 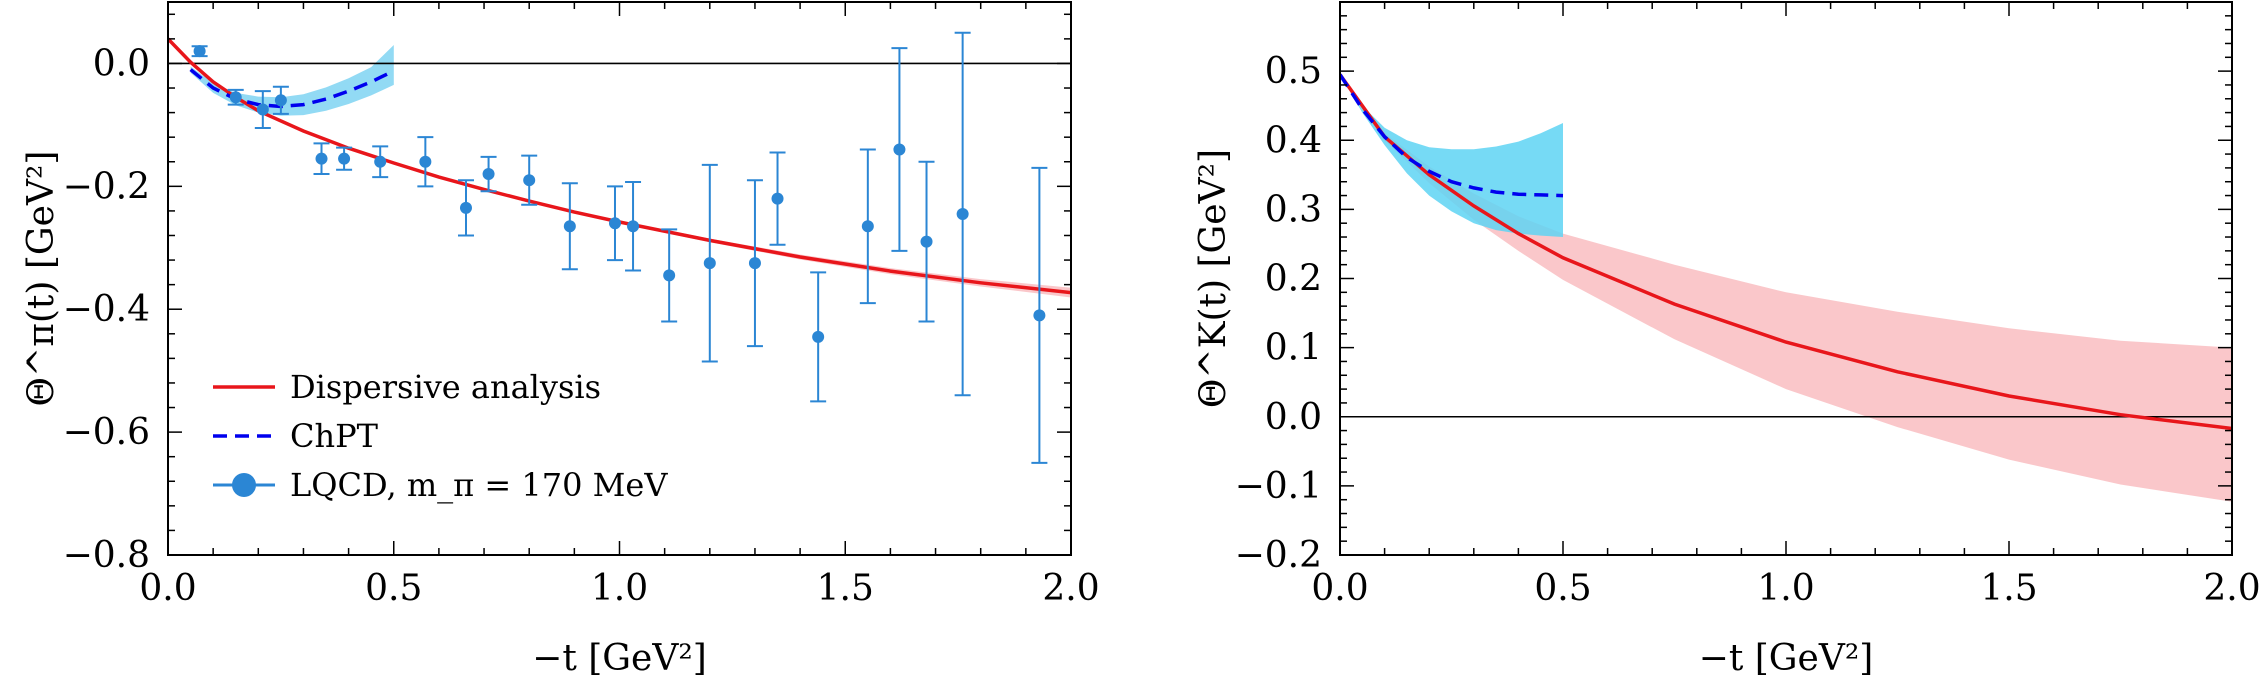 I want to click on y-tick-label: 0.5, so click(x=1293, y=71).